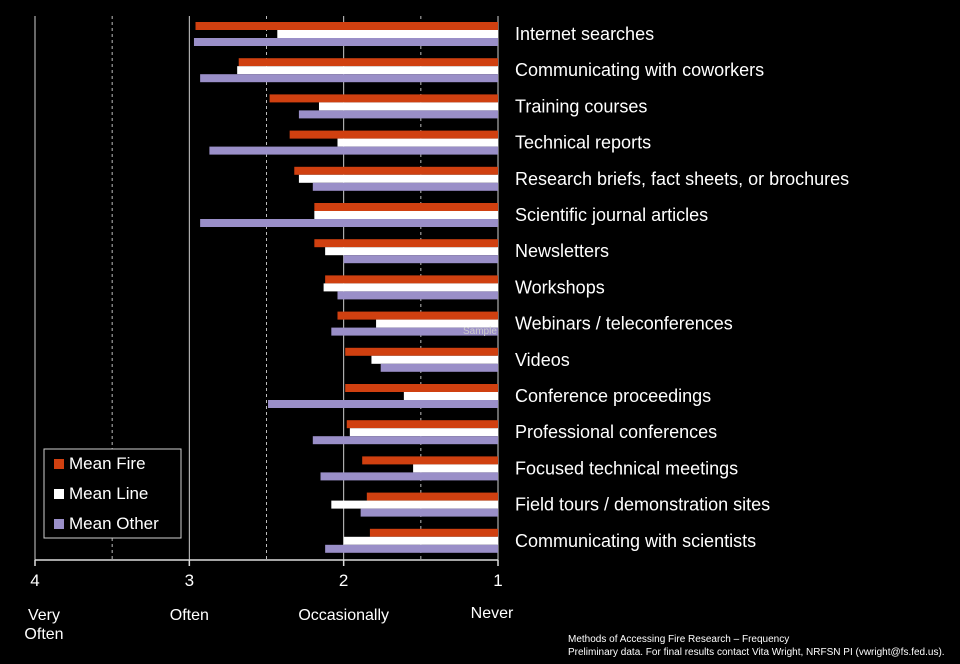  Describe the element at coordinates (583, 143) in the screenshot. I see `category-label: Technical reports` at that location.